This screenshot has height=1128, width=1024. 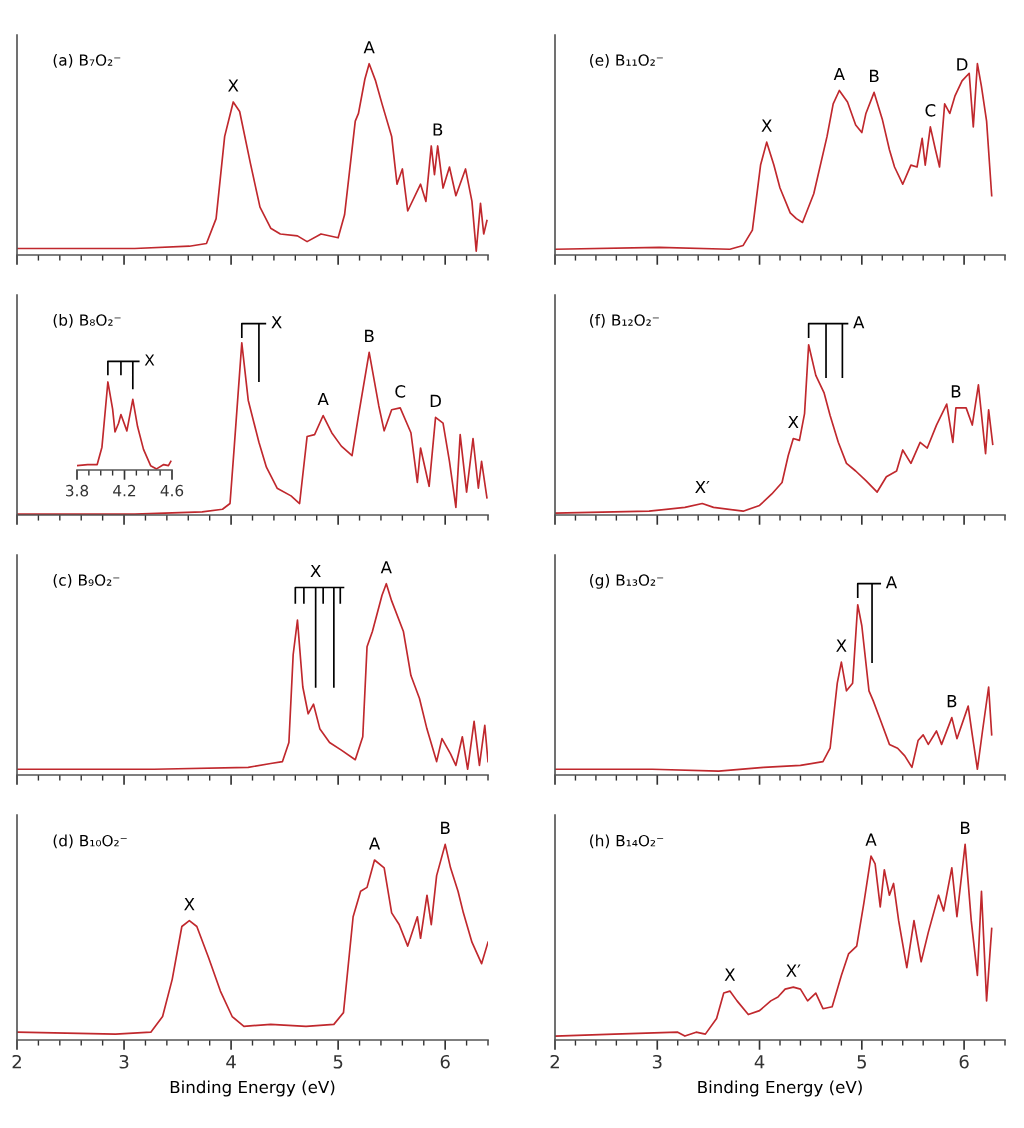 I want to click on chart-title: (g) B₁₃O₂⁻, so click(x=627, y=581).